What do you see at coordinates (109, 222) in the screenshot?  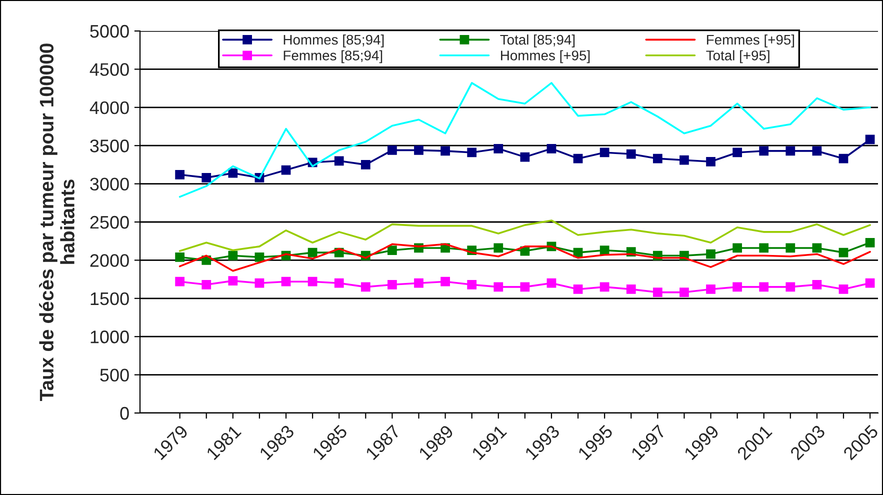 I see `y-tick-label: 2500` at bounding box center [109, 222].